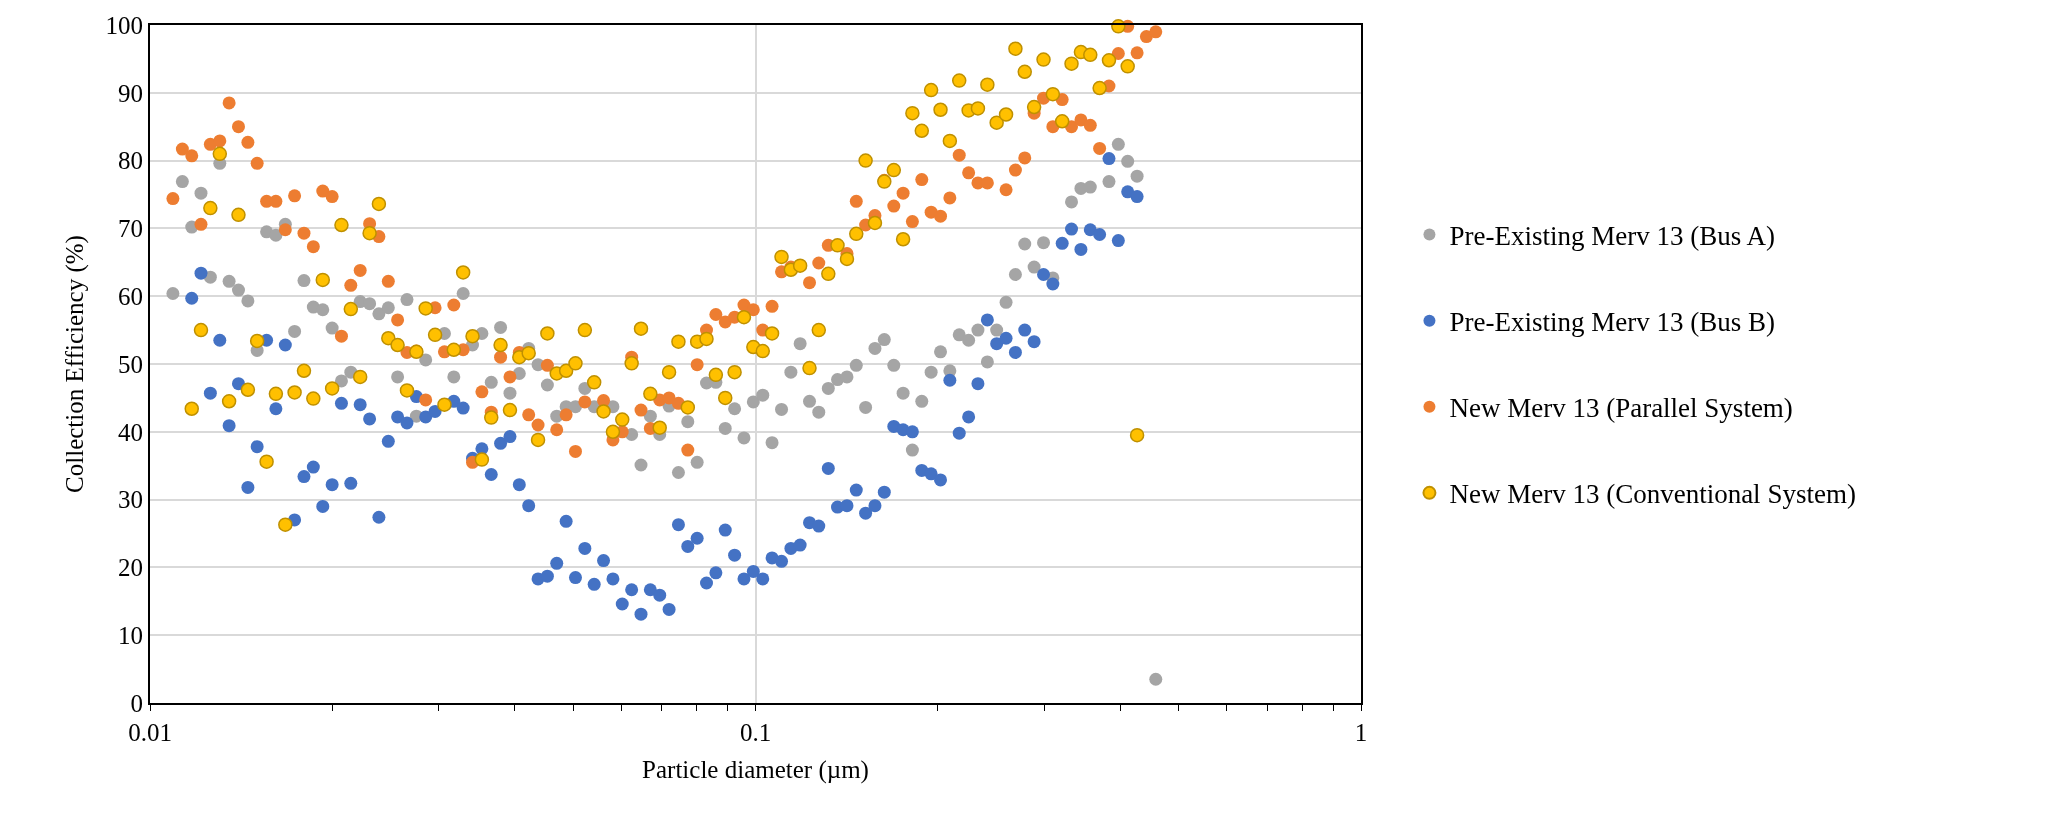 The height and width of the screenshot is (833, 2051). I want to click on y-tick-label: 40, so click(130, 432).